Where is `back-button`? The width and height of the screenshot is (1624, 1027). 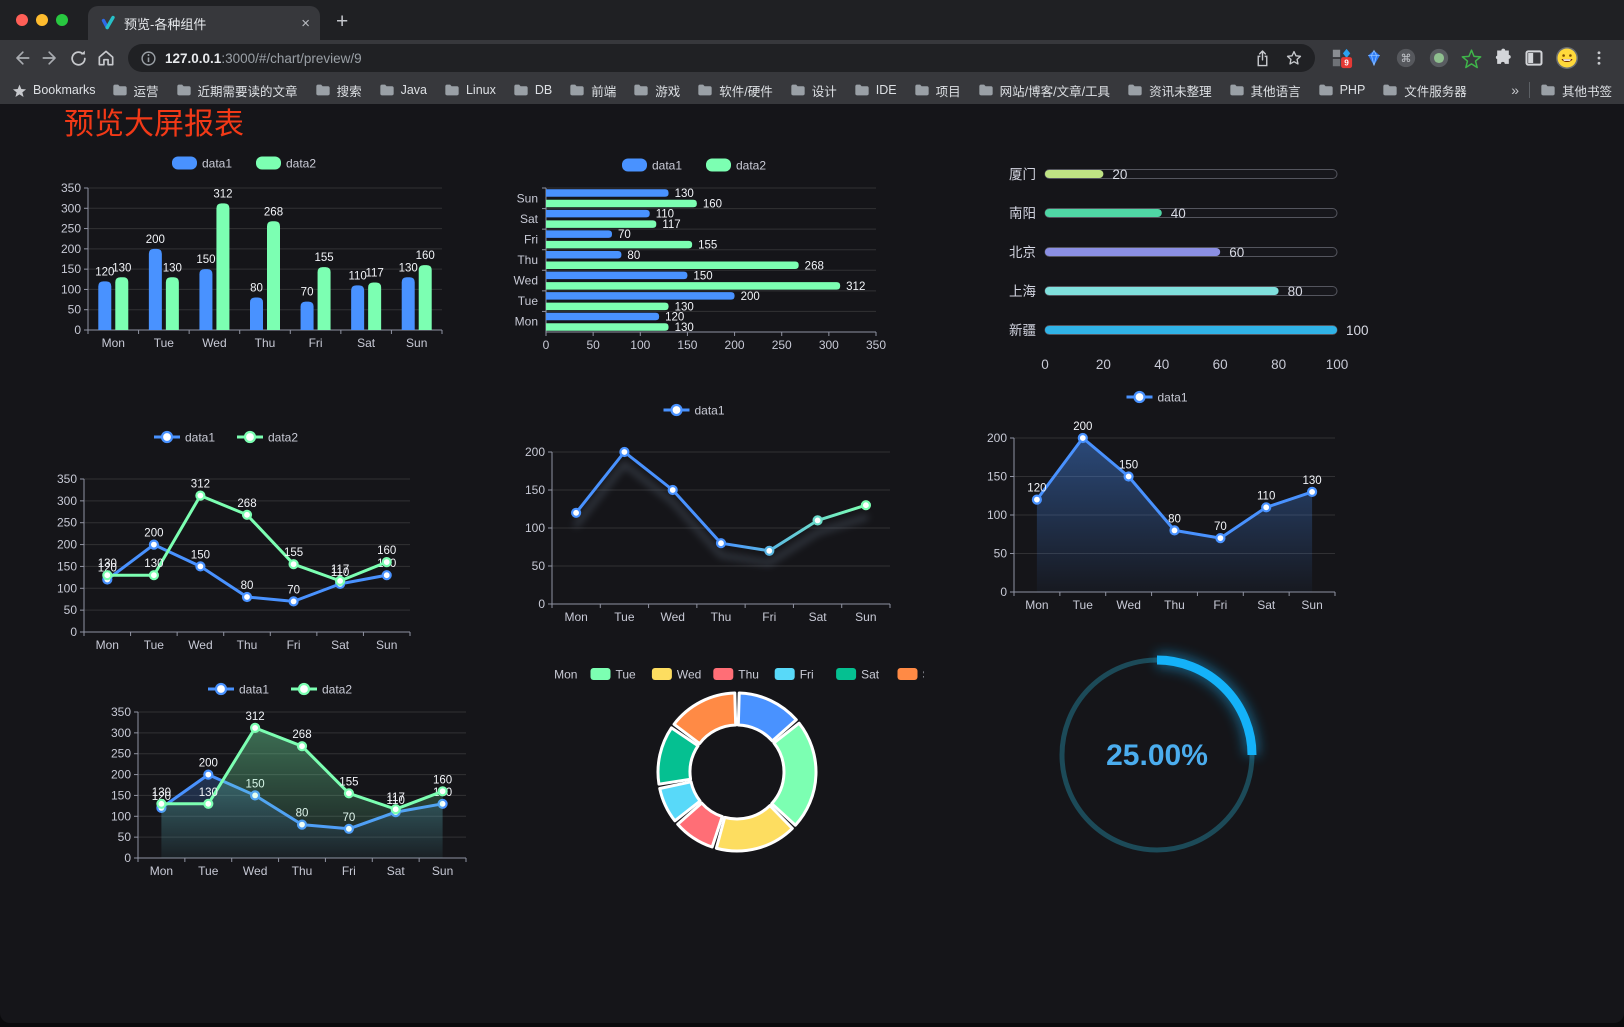 back-button is located at coordinates (22, 58).